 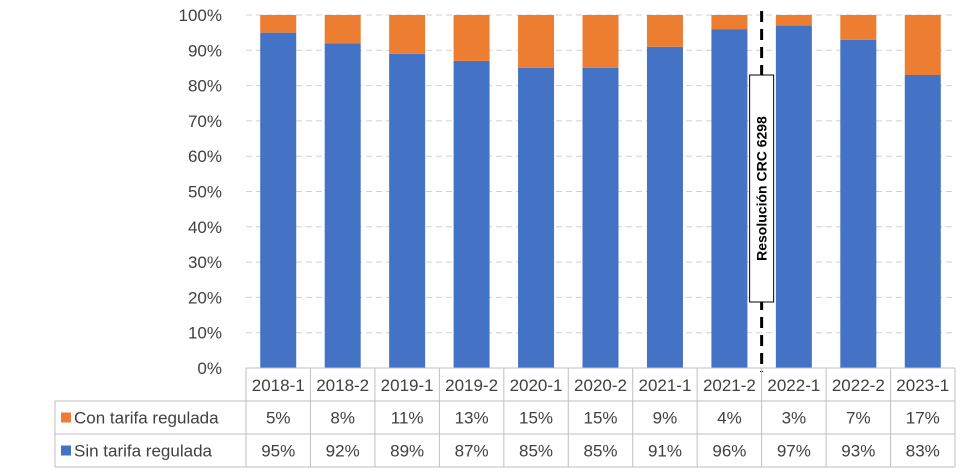 I want to click on data-label: 5%, so click(x=278, y=418).